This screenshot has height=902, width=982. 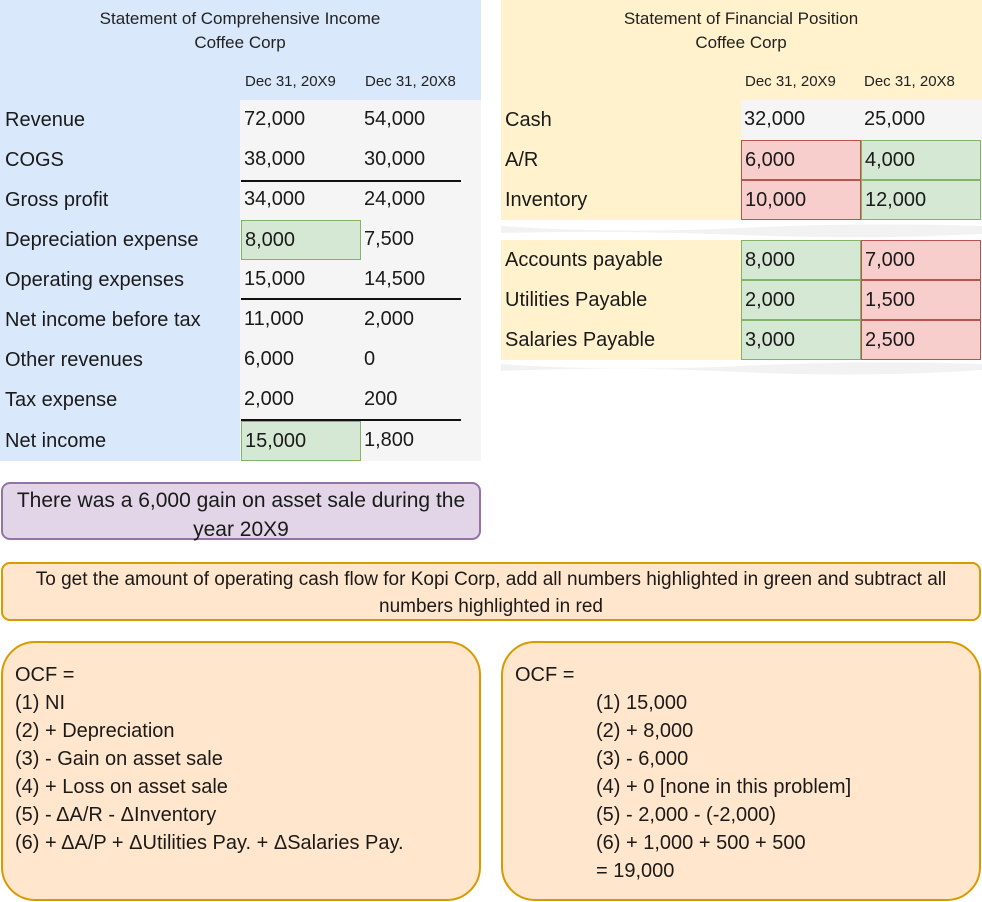 What do you see at coordinates (528, 120) in the screenshot?
I see `asset-label: Cash` at bounding box center [528, 120].